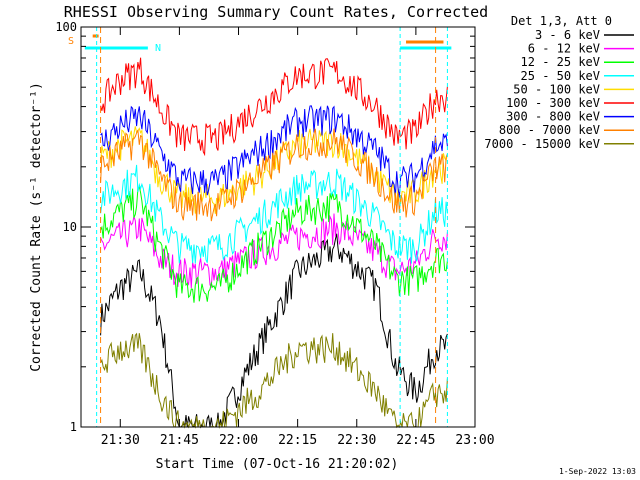 The height and width of the screenshot is (480, 640). Describe the element at coordinates (597, 471) in the screenshot. I see `date-stamp: 1-Sep-2022 13:03` at that location.